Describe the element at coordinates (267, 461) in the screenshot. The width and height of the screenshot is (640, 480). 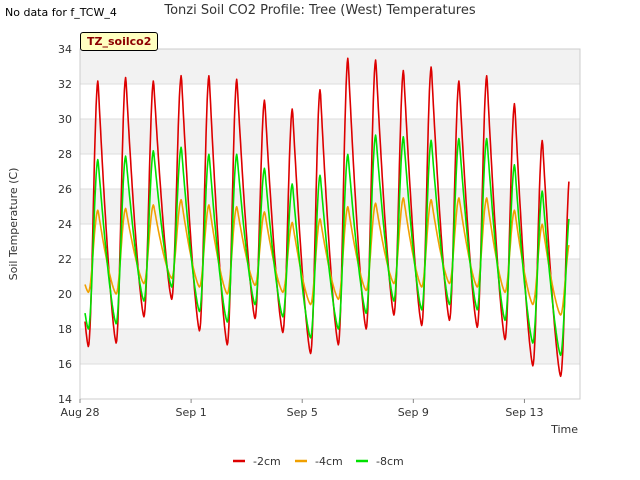
I see `legend-label: -2cm` at that location.